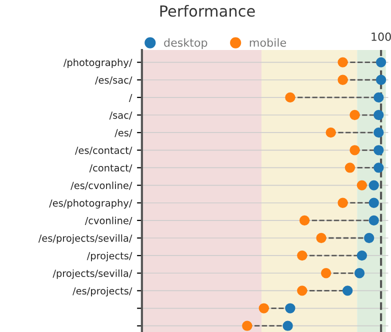 The width and height of the screenshot is (391, 332). What do you see at coordinates (103, 150) in the screenshot?
I see `y-tick-label: /es/contact/` at bounding box center [103, 150].